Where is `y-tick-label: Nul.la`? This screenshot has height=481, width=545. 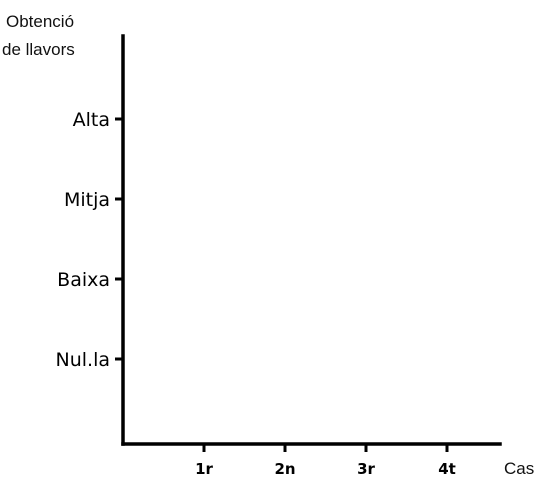 y-tick-label: Nul.la is located at coordinates (83, 360).